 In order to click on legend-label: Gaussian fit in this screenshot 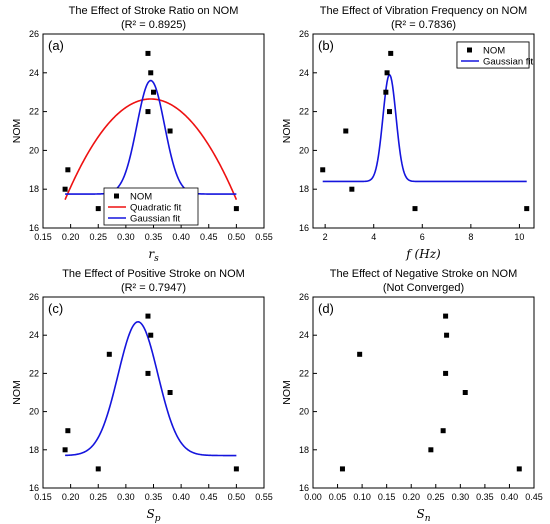, I will do `click(155, 219)`.